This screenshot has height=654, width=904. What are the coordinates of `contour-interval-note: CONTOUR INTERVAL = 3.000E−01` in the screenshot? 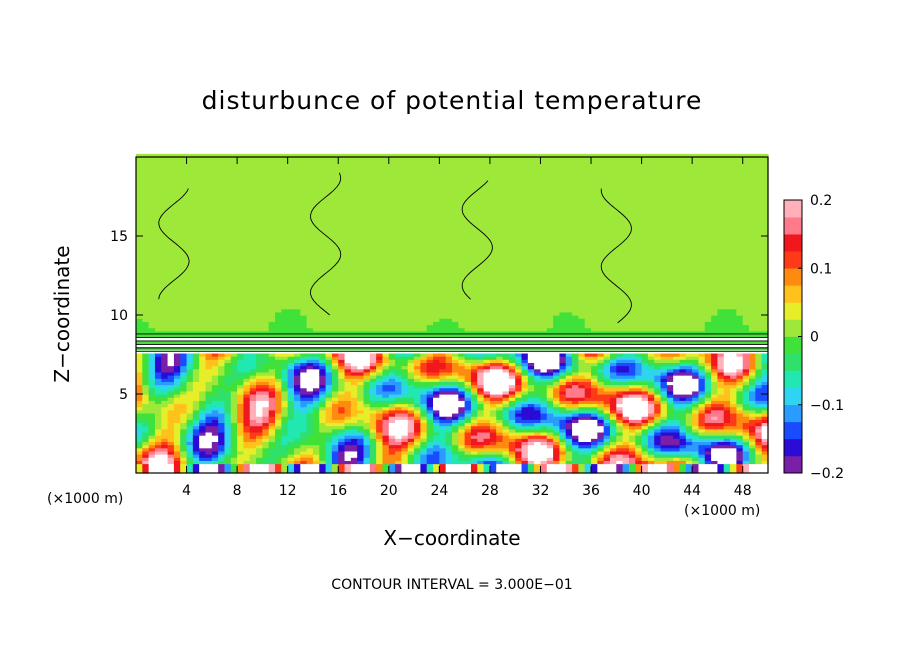 It's located at (452, 585).